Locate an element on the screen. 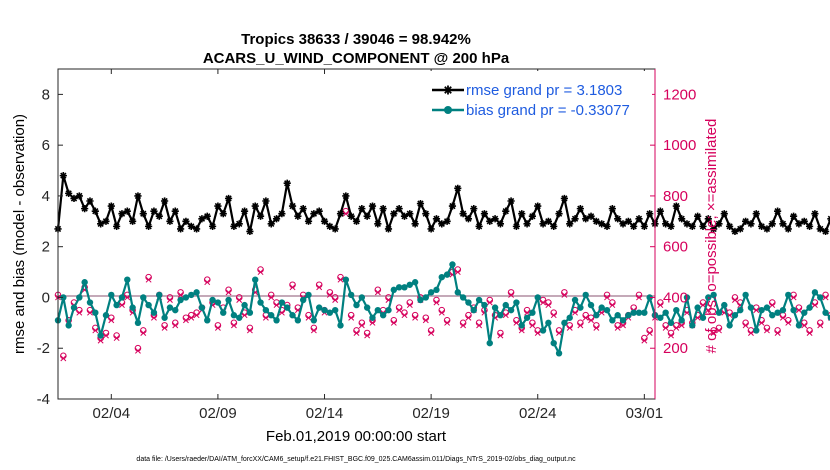  y-axis-left: -4 -2 0 2 4 6 8 is located at coordinates (50, 247).